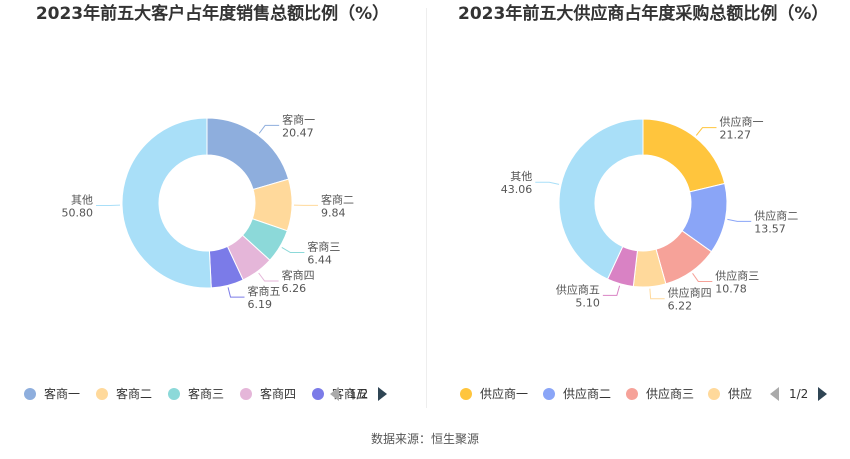 This screenshot has height=459, width=850. I want to click on legend-label: 供应商二, so click(587, 394).